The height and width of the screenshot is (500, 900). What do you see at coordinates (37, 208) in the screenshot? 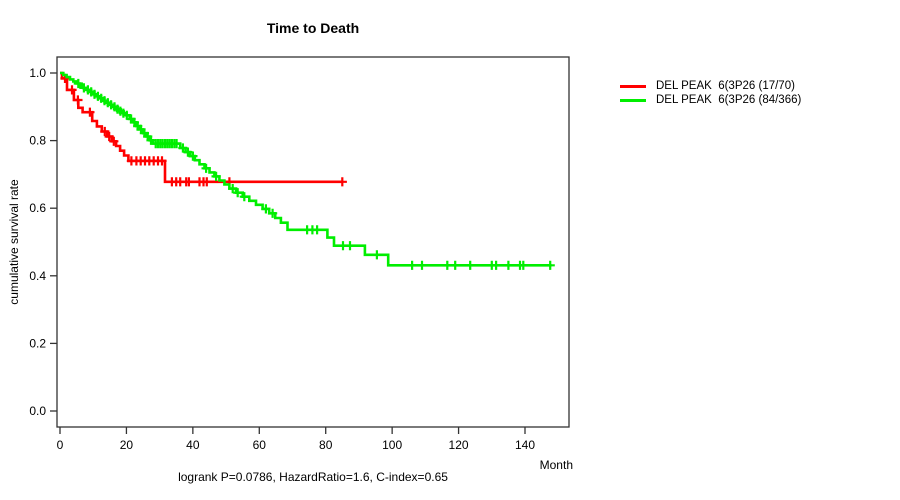
I see `y-tick-label: 0.6` at bounding box center [37, 208].